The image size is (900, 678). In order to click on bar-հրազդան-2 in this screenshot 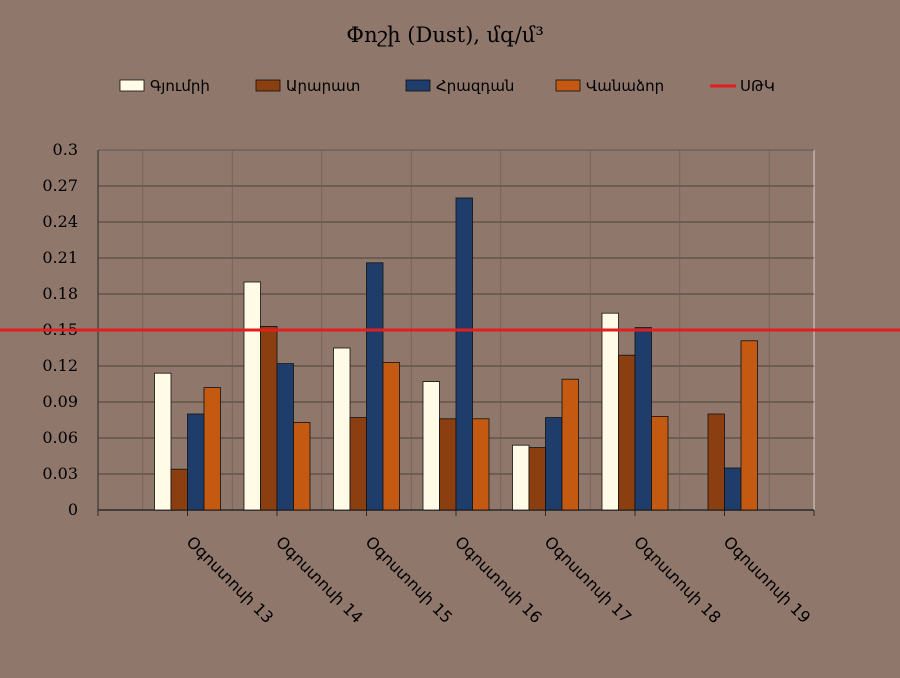, I will do `click(375, 386)`.